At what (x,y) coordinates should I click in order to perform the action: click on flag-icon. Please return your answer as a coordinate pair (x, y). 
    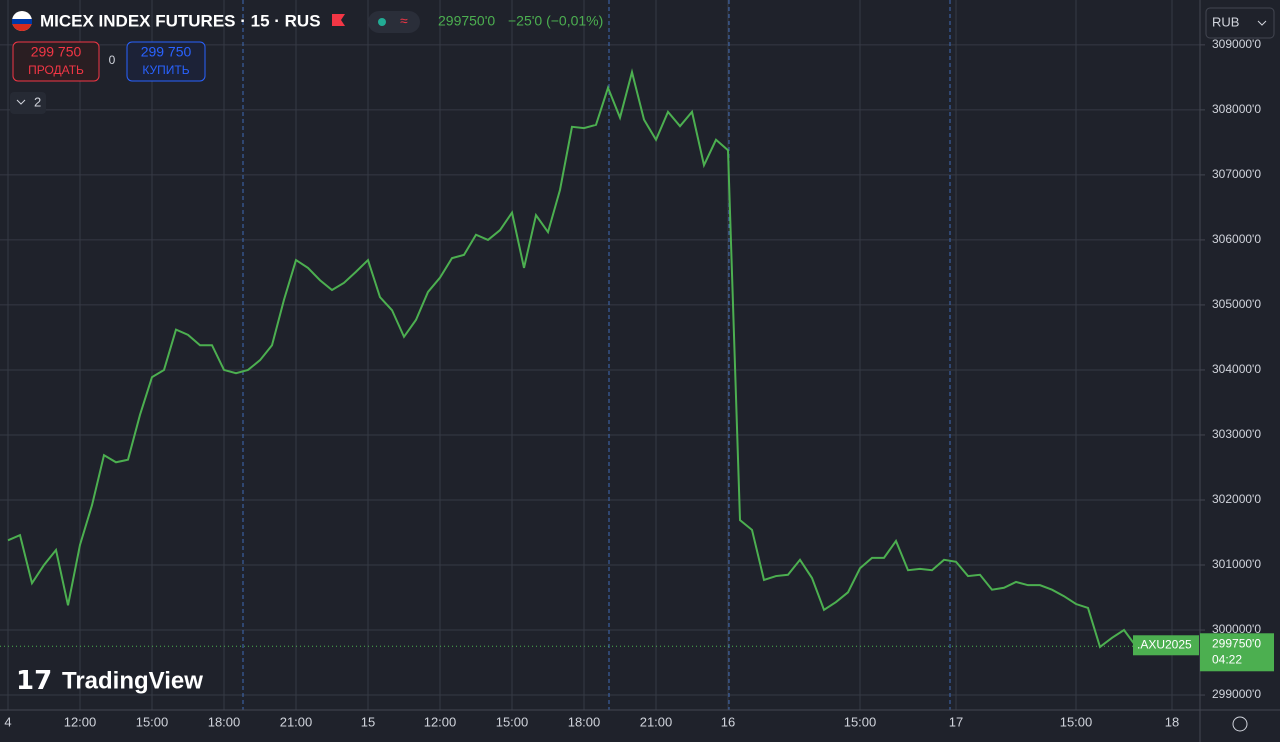
    Looking at the image, I should click on (22, 21).